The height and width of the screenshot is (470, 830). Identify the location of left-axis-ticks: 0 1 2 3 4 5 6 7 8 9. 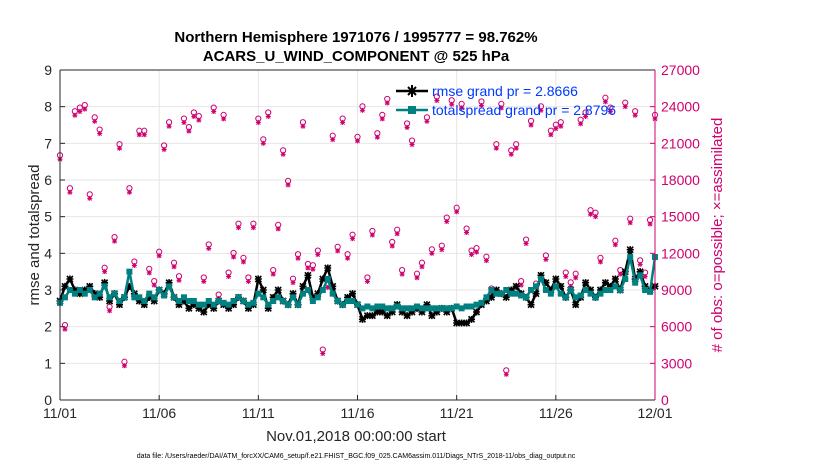
(54, 235).